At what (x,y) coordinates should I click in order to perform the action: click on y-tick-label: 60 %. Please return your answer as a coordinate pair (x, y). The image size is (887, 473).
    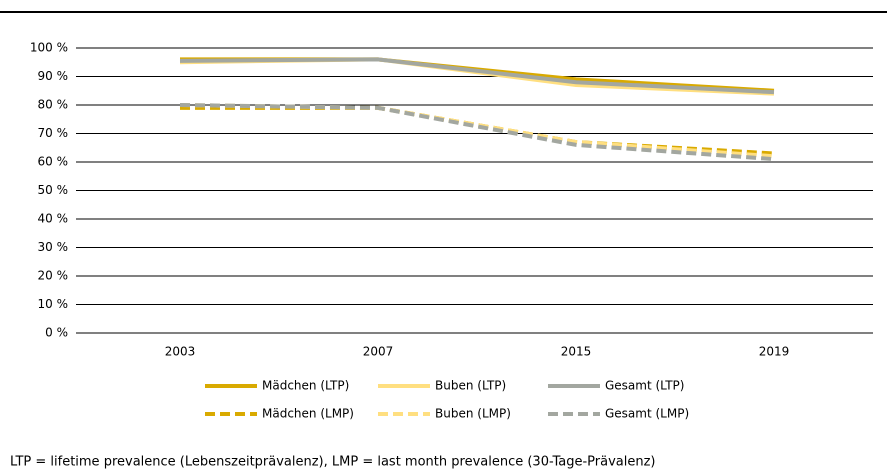
    Looking at the image, I should click on (53, 162).